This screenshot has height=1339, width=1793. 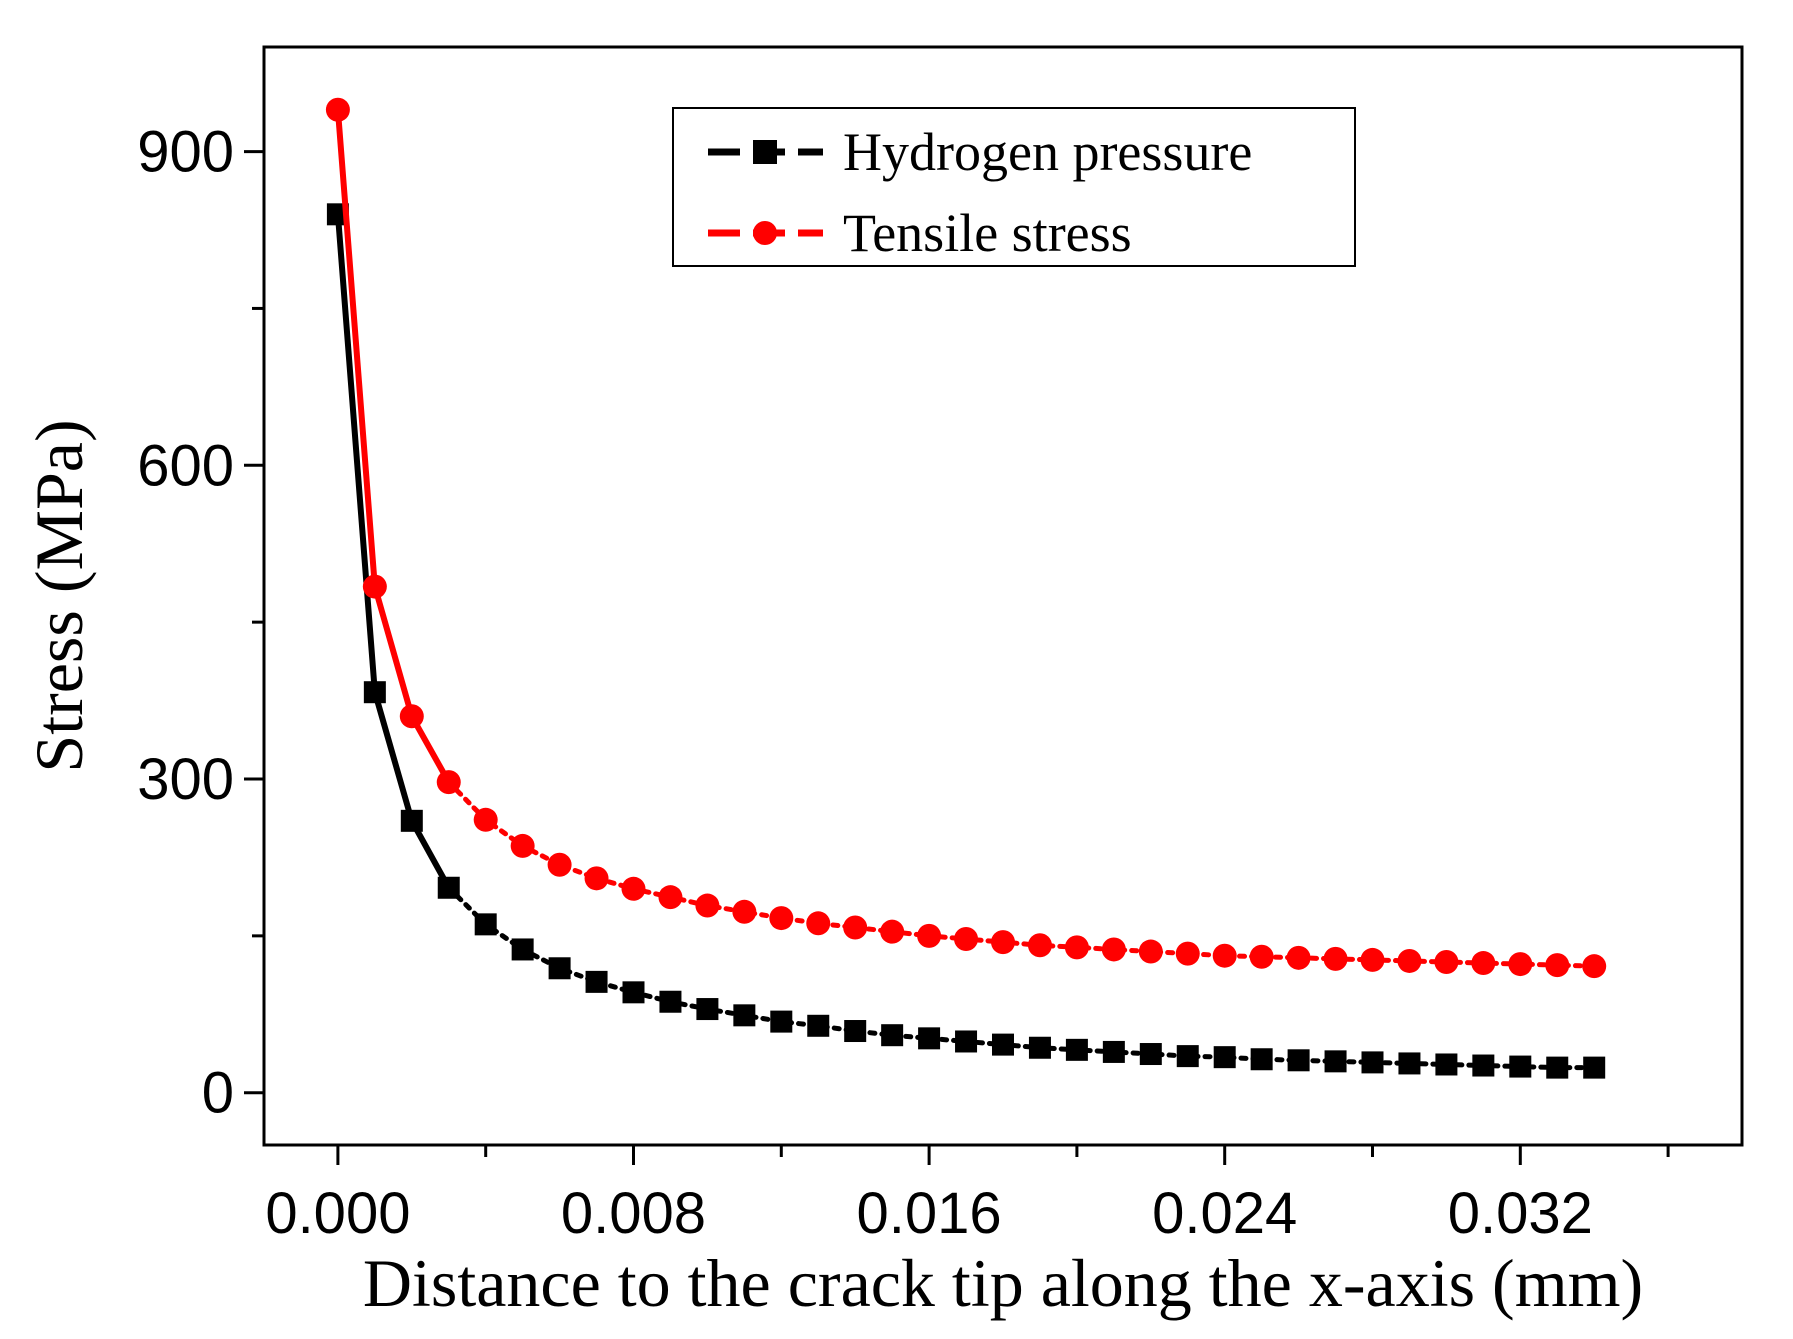 I want to click on hydrogen-pressure-line-solid, so click(x=393, y=552).